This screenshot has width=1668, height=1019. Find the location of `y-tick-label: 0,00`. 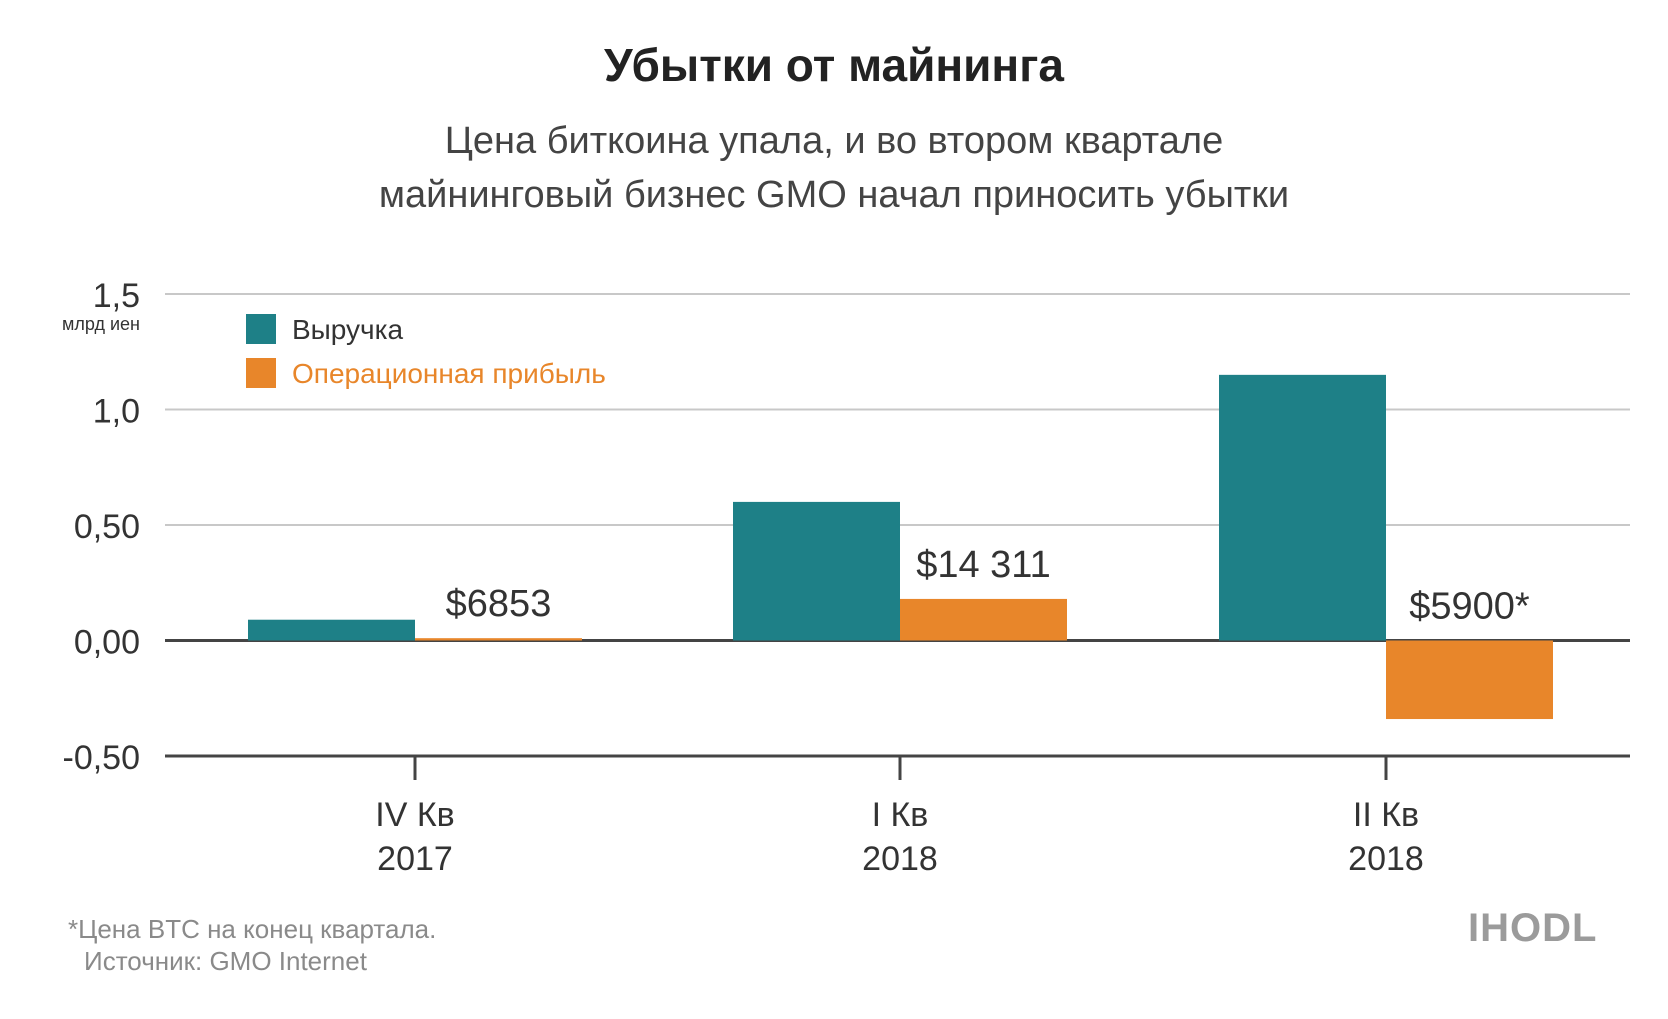

y-tick-label: 0,00 is located at coordinates (107, 643).